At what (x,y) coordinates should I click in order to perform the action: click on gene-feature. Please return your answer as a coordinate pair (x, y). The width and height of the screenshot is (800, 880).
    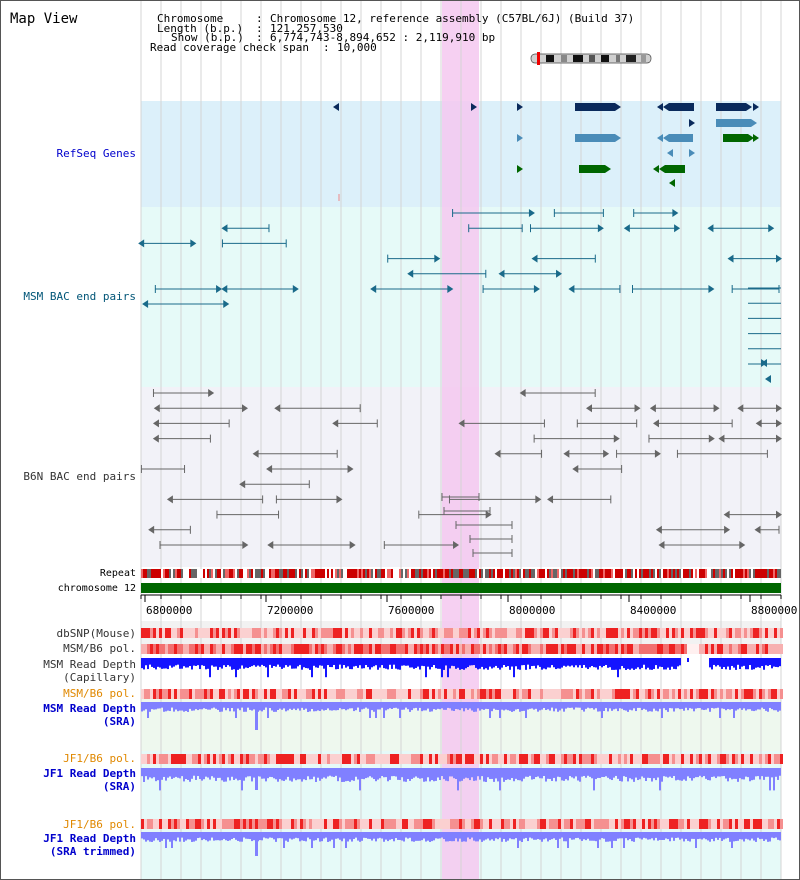
    Looking at the image, I should click on (595, 107).